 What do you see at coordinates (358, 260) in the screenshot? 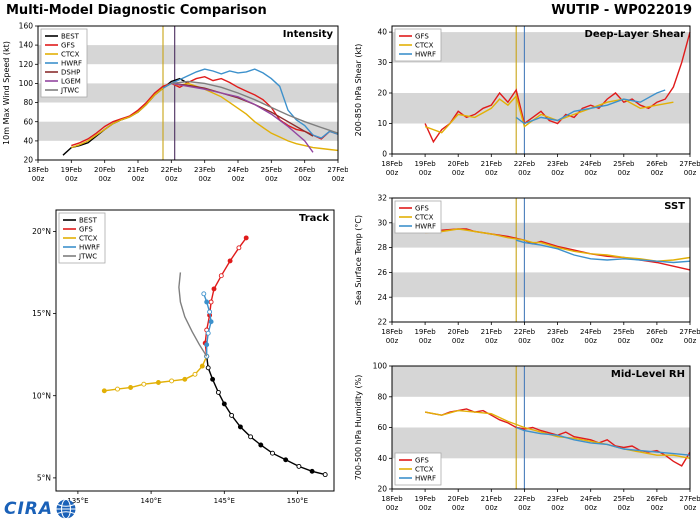
I see `y-axis-label: Sea Surface Temp (°C)` at bounding box center [358, 260].